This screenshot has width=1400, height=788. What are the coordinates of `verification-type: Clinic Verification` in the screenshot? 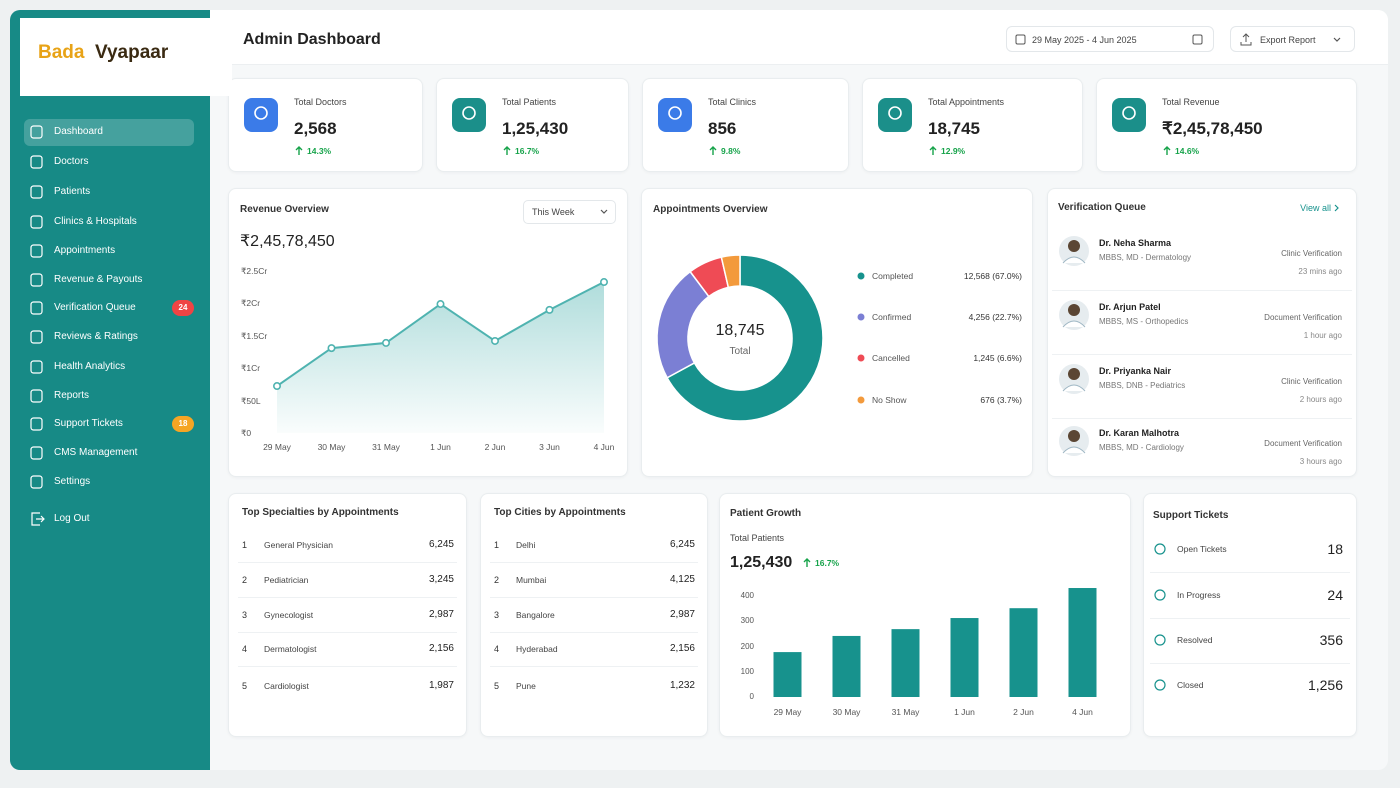 It's located at (1311, 381).